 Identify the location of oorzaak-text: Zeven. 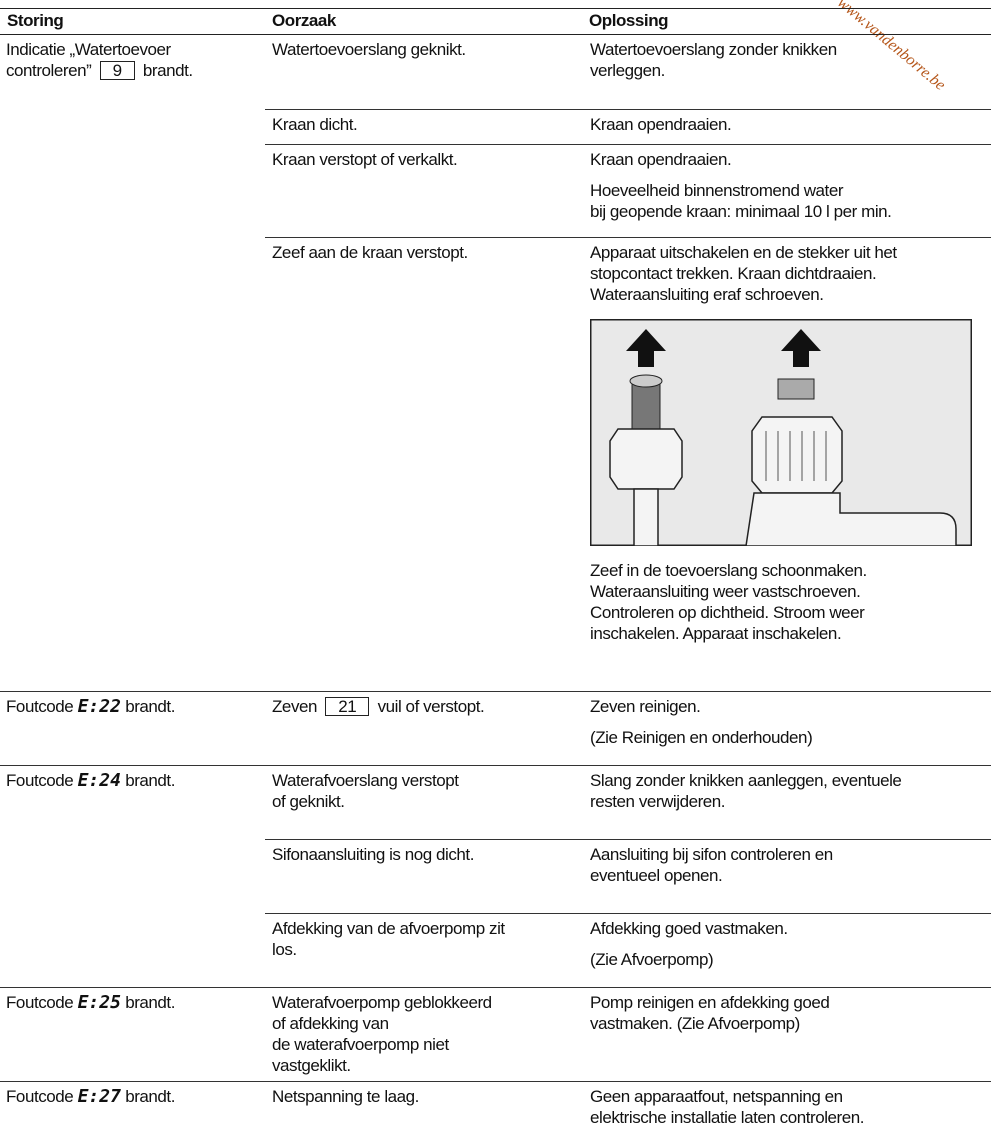
(294, 706).